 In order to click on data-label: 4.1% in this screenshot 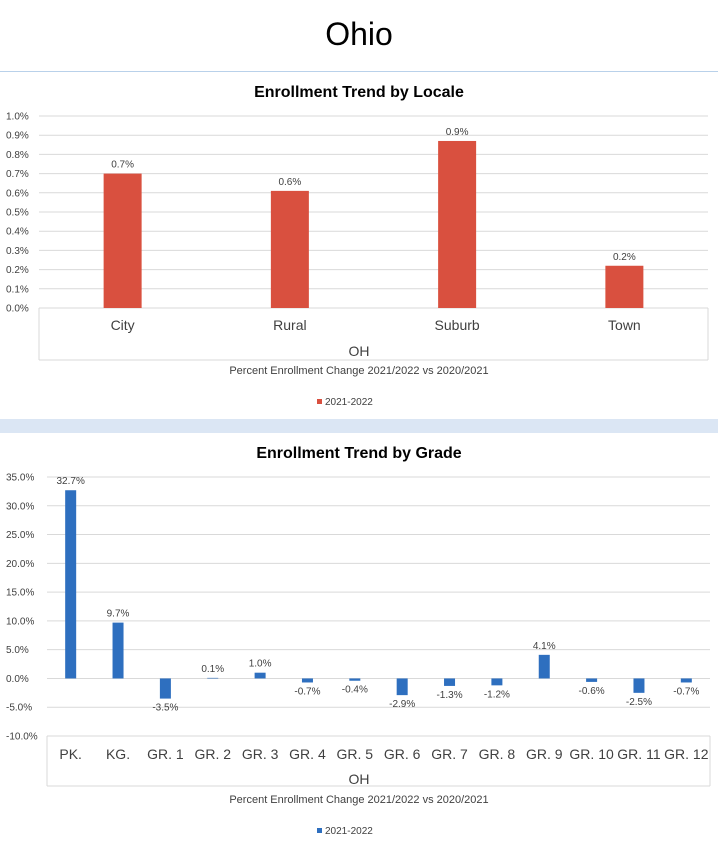, I will do `click(544, 646)`.